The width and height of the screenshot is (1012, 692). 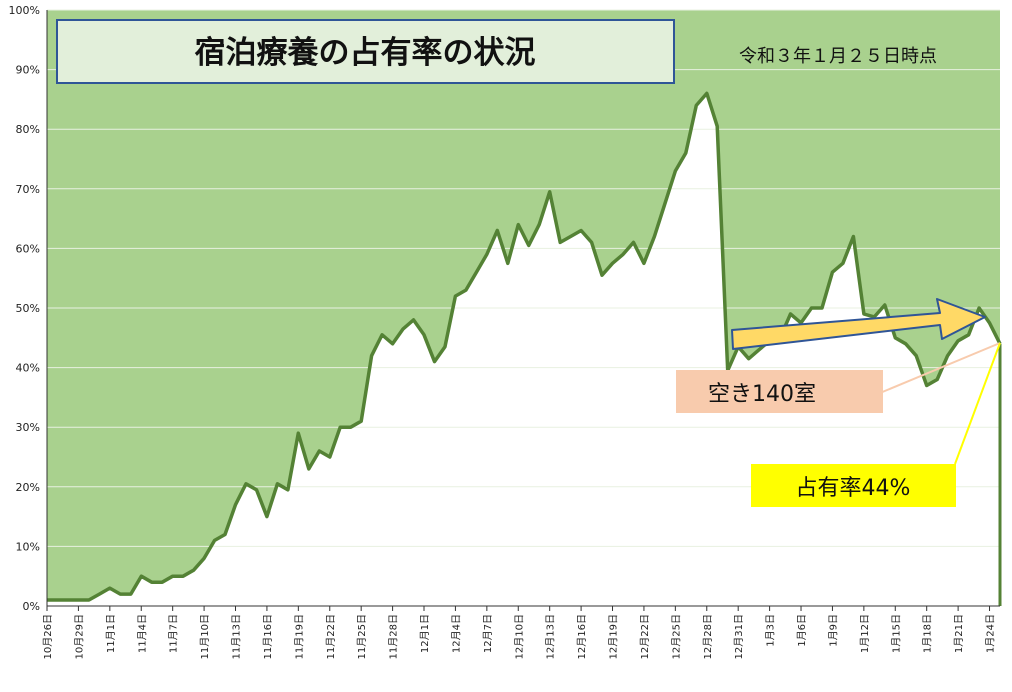 I want to click on y-tick-label-2: 20%, so click(x=28, y=487).